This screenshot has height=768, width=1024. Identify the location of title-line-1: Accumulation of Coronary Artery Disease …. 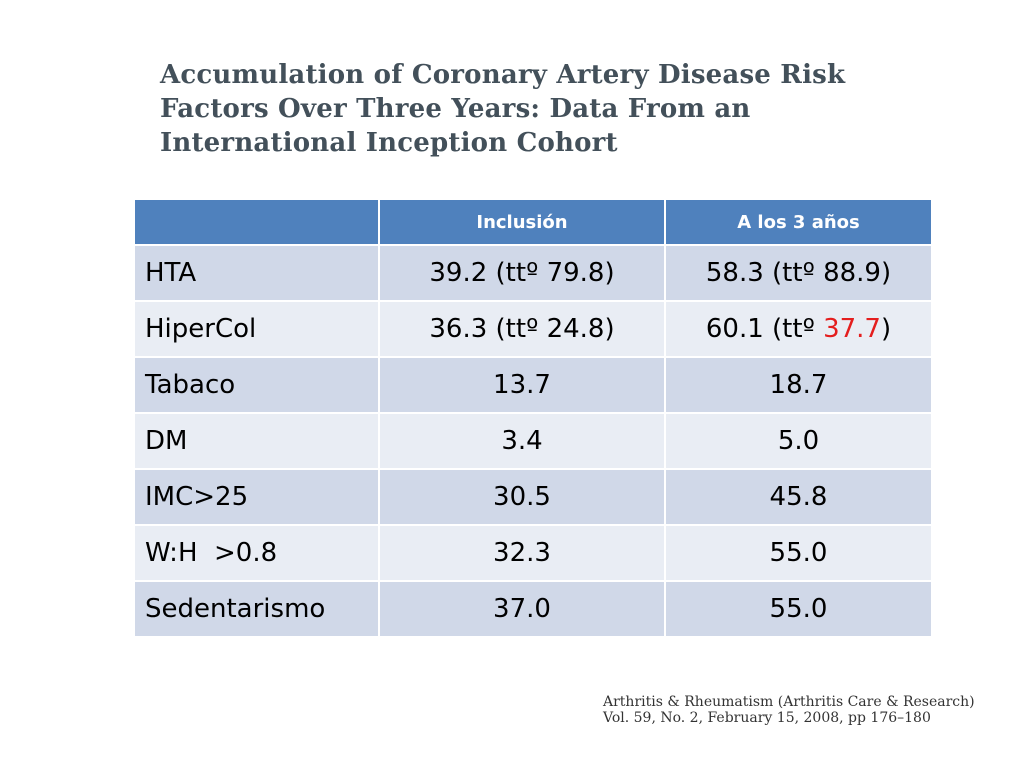
(503, 75).